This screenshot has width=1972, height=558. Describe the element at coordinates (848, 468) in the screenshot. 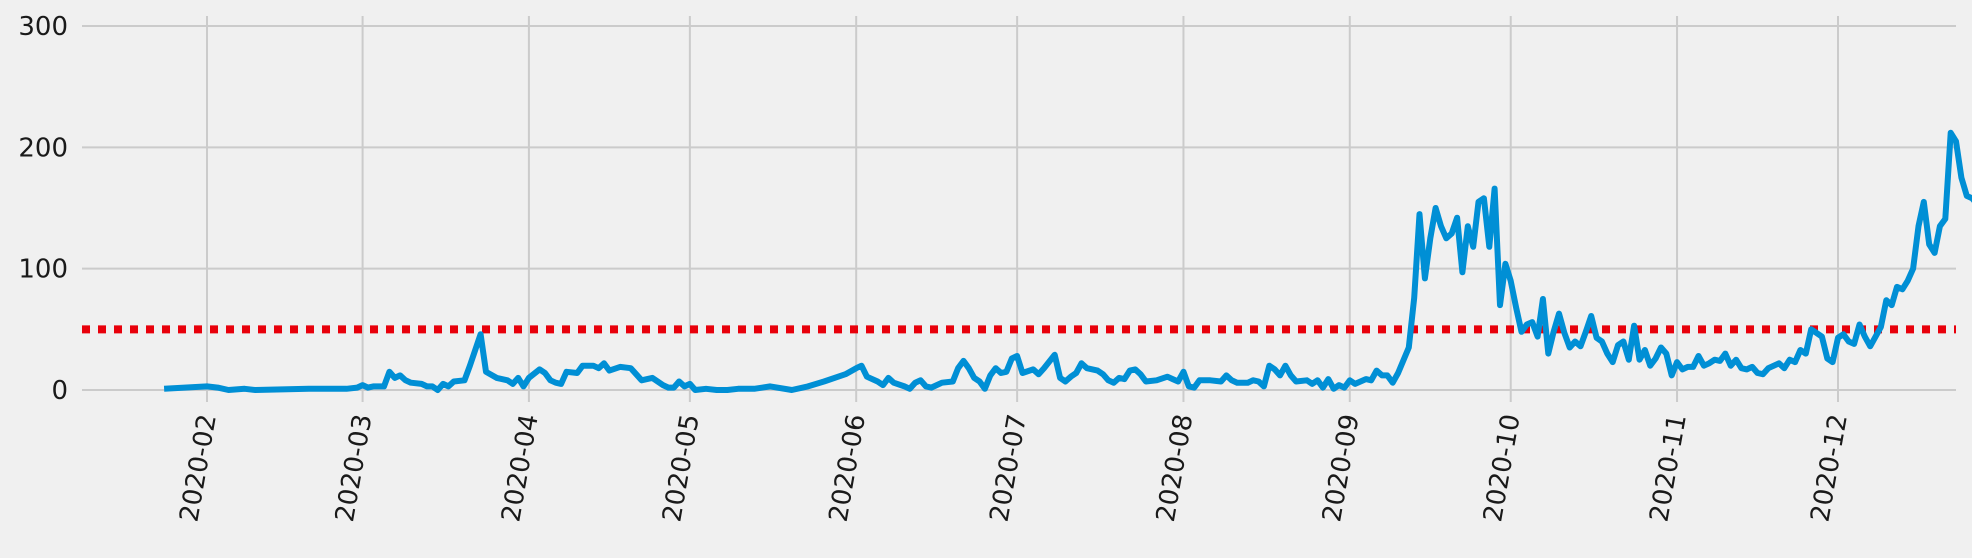

I see `x-tick-label: 2020-06` at that location.